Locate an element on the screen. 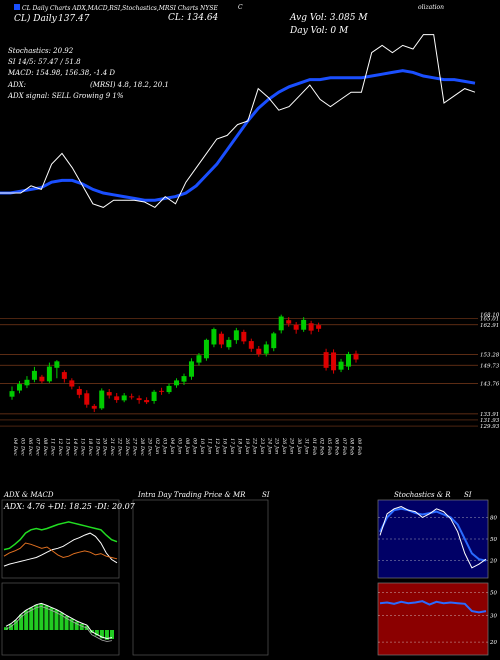 The image size is (500, 660). date-label: 13 Dec is located at coordinates (67, 447).